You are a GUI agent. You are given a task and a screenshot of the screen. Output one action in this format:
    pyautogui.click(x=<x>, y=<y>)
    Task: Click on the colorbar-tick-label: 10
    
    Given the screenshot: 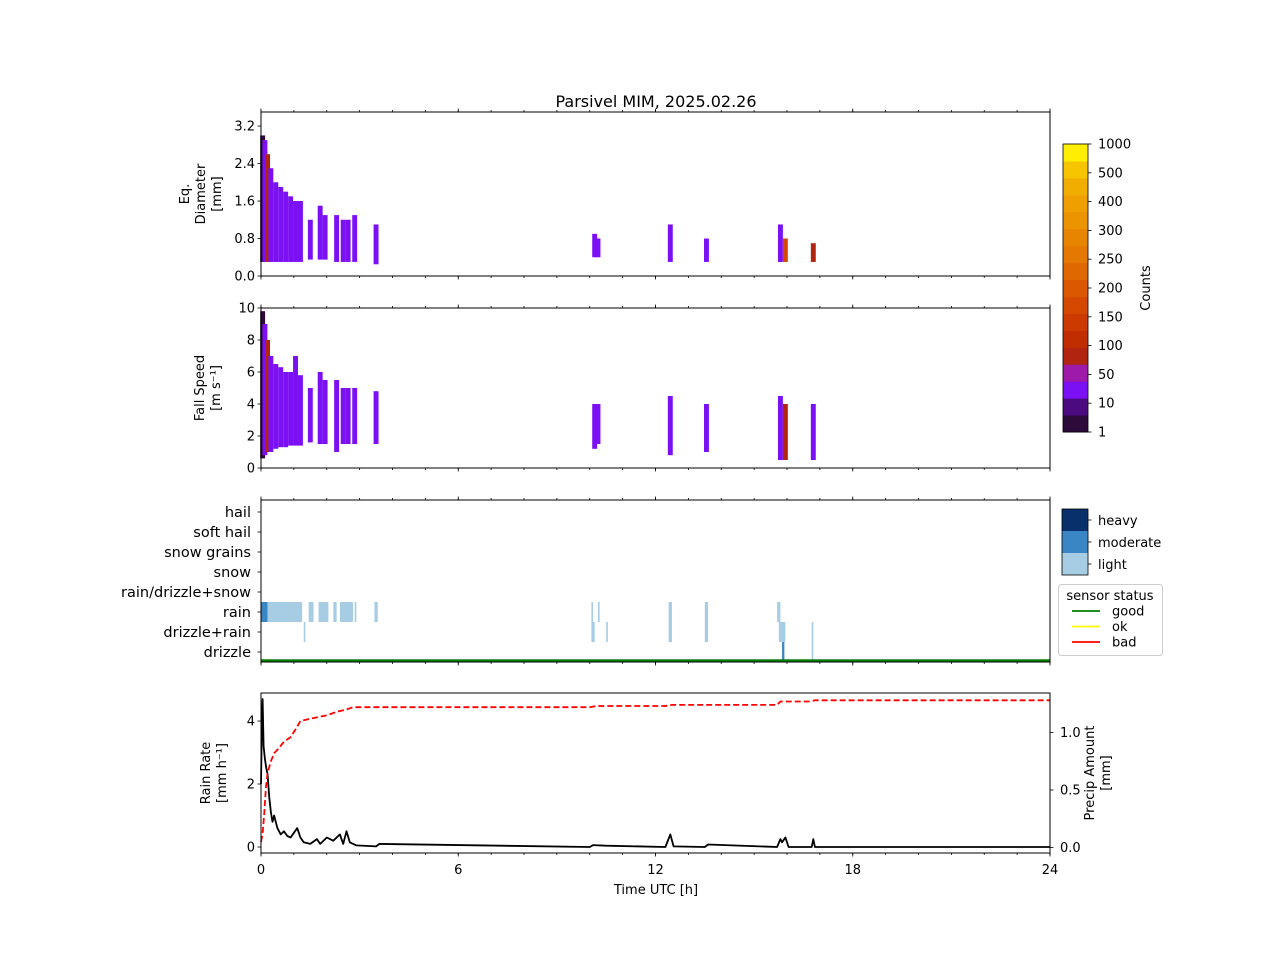 What is the action you would take?
    pyautogui.click(x=1106, y=404)
    